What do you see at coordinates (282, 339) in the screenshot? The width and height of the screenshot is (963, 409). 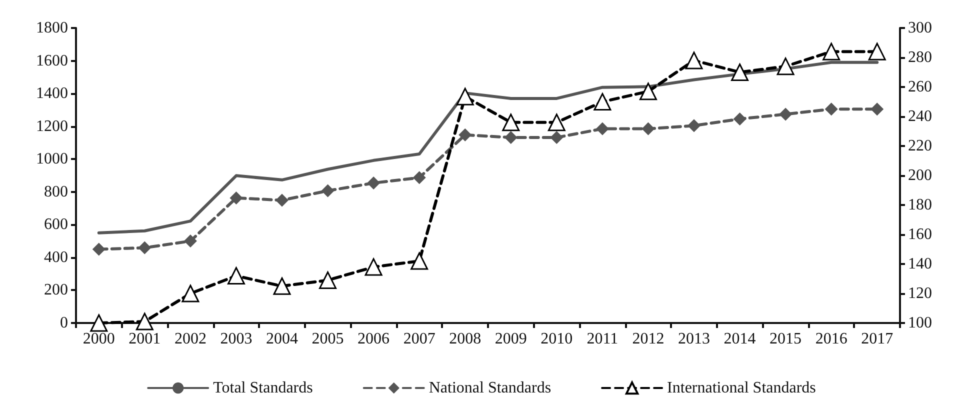 I see `x-tick-label: 2004` at bounding box center [282, 339].